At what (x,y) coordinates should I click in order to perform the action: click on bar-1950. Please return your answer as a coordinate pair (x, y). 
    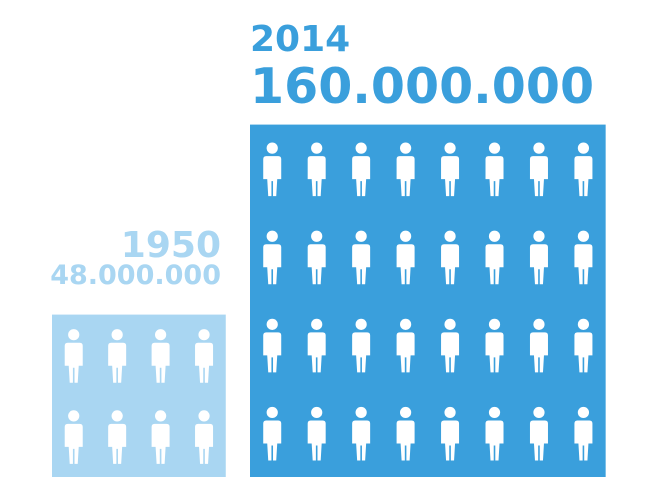
    Looking at the image, I should click on (139, 395).